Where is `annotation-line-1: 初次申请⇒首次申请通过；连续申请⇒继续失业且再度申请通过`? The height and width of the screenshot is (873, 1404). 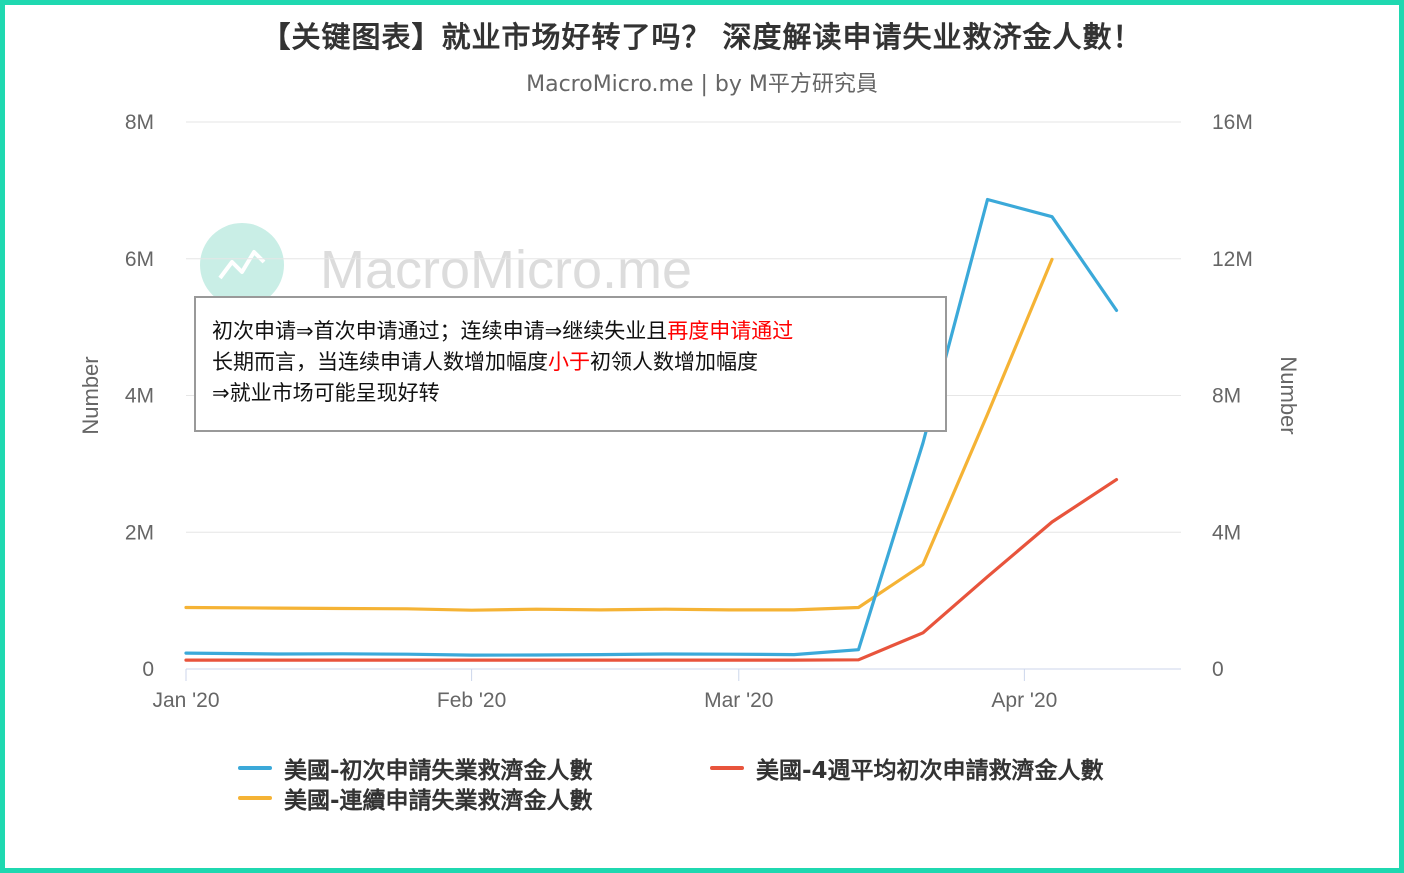 annotation-line-1: 初次申请⇒首次申请通过；连续申请⇒继续失业且再度申请通过 is located at coordinates (578, 331).